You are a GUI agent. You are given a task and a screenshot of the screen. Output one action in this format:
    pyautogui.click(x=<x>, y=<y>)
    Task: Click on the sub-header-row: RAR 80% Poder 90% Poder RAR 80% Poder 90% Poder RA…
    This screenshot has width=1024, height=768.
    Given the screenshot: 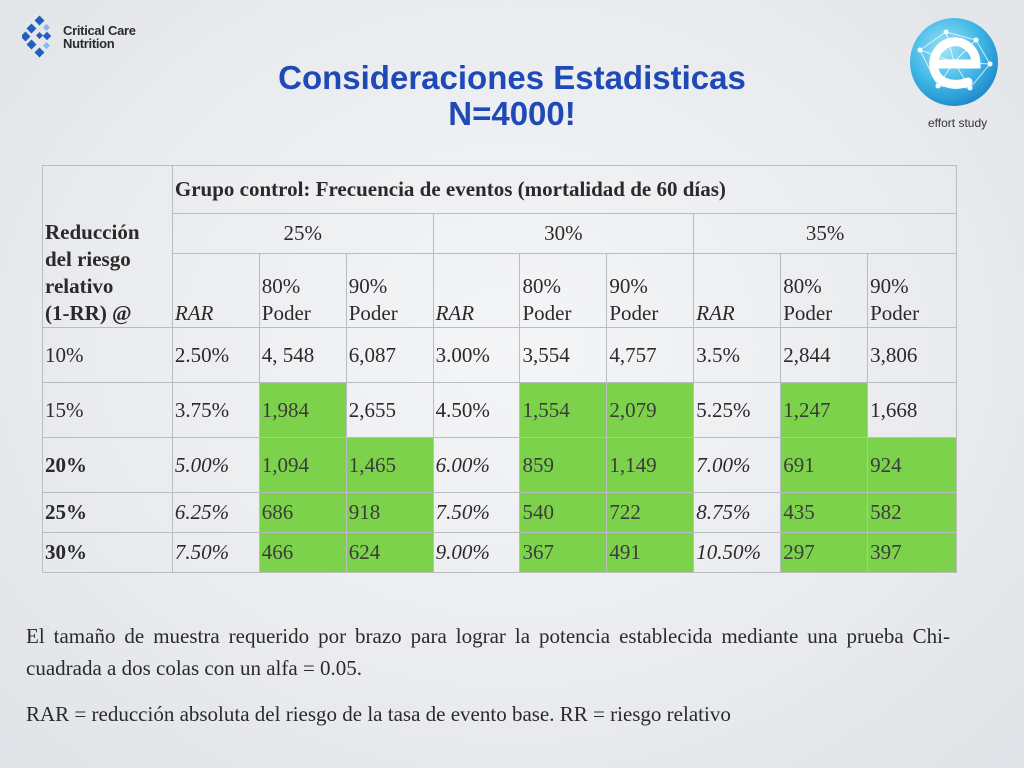 What is the action you would take?
    pyautogui.click(x=500, y=290)
    